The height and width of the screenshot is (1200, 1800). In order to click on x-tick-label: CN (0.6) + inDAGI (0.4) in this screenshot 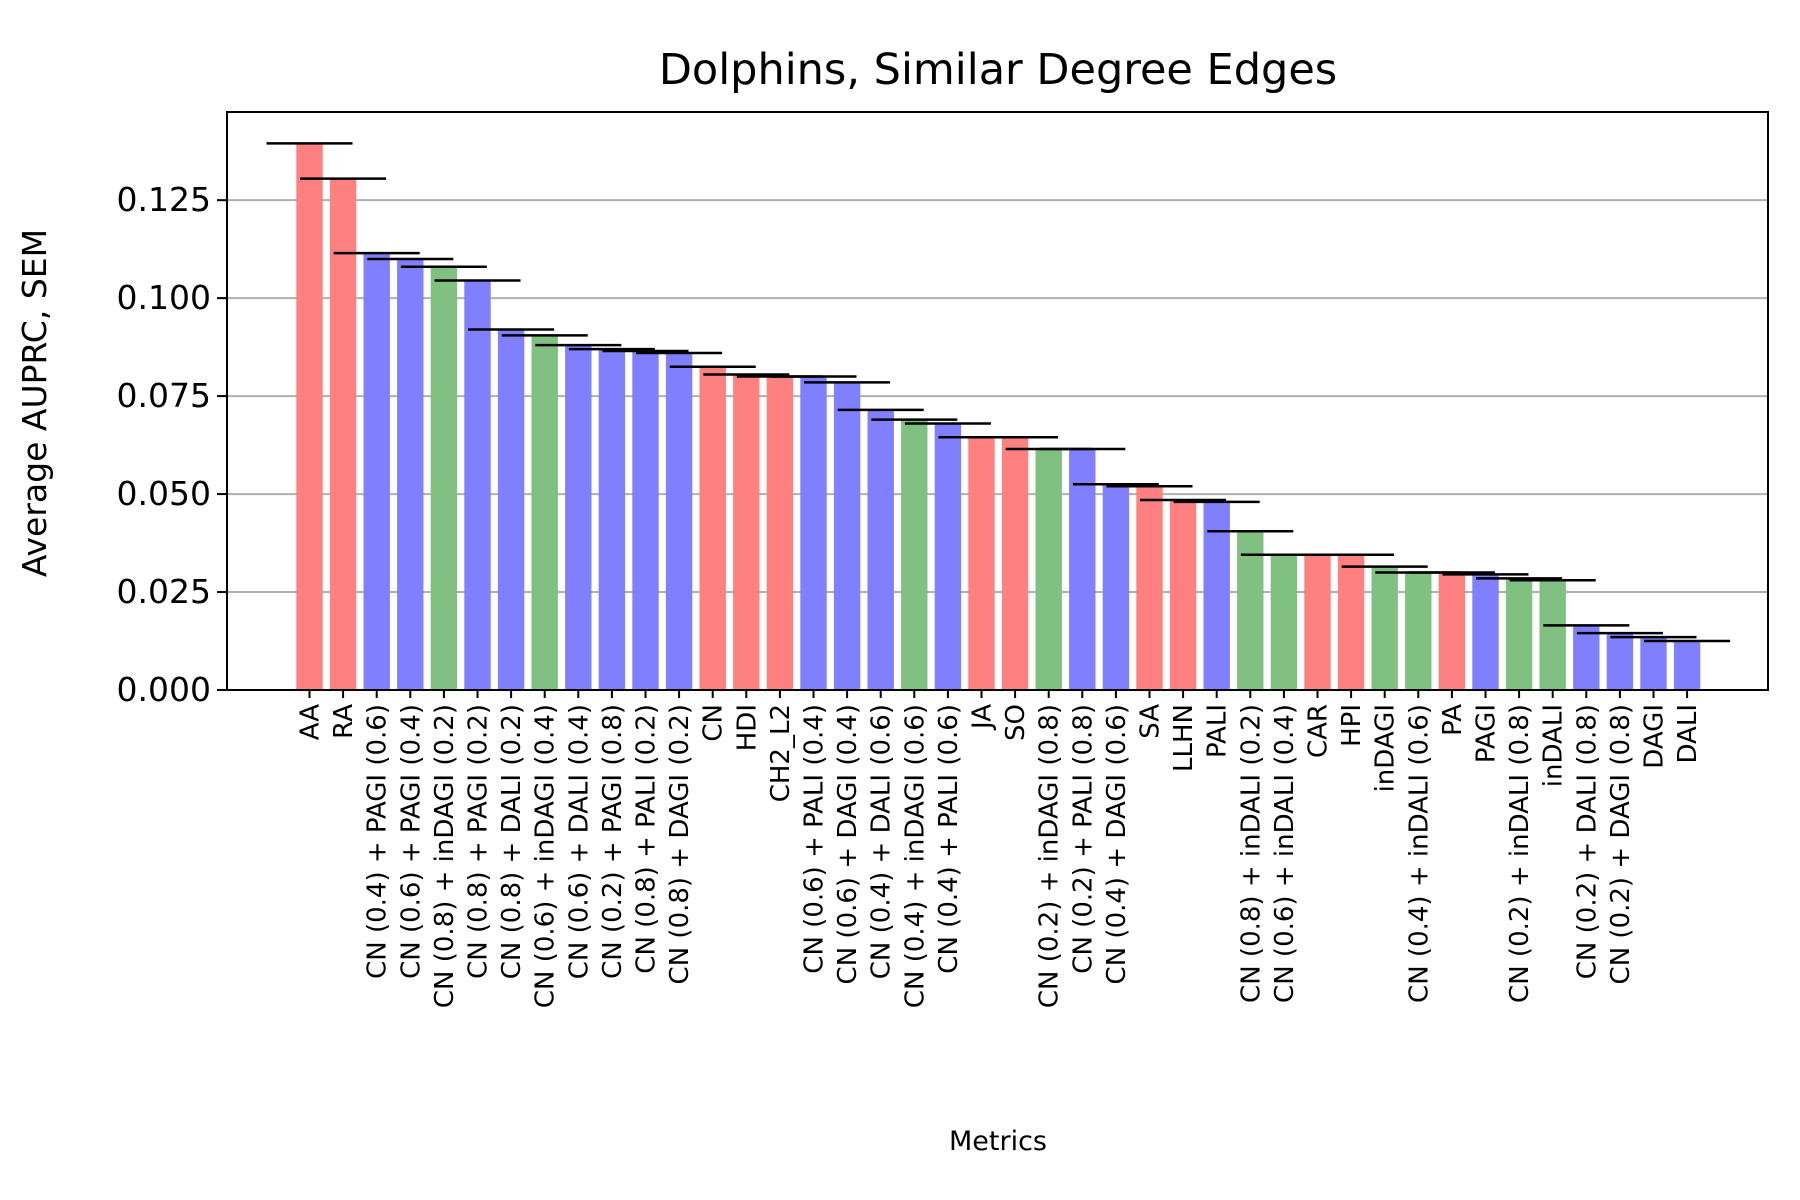, I will do `click(546, 856)`.